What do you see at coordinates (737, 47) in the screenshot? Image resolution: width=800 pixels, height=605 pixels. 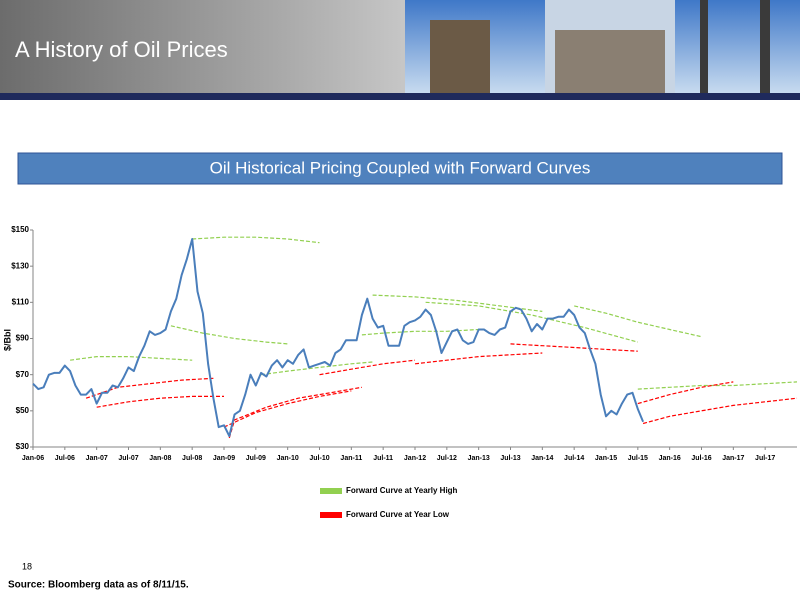 I see `header-photo` at bounding box center [737, 47].